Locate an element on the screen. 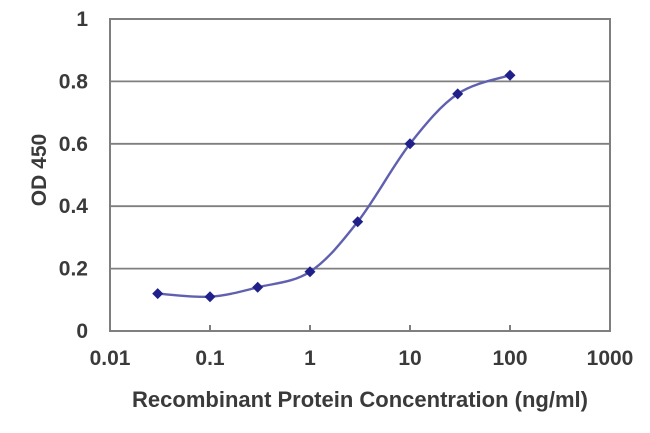 Image resolution: width=650 pixels, height=433 pixels. y-tick-label: 1 is located at coordinates (82, 19).